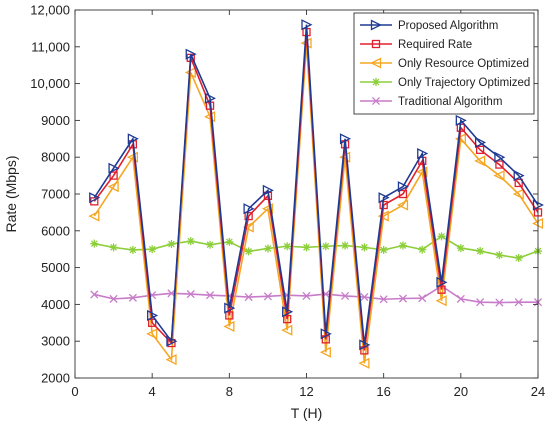  I want to click on y-tick-label: 8000, so click(55, 157).